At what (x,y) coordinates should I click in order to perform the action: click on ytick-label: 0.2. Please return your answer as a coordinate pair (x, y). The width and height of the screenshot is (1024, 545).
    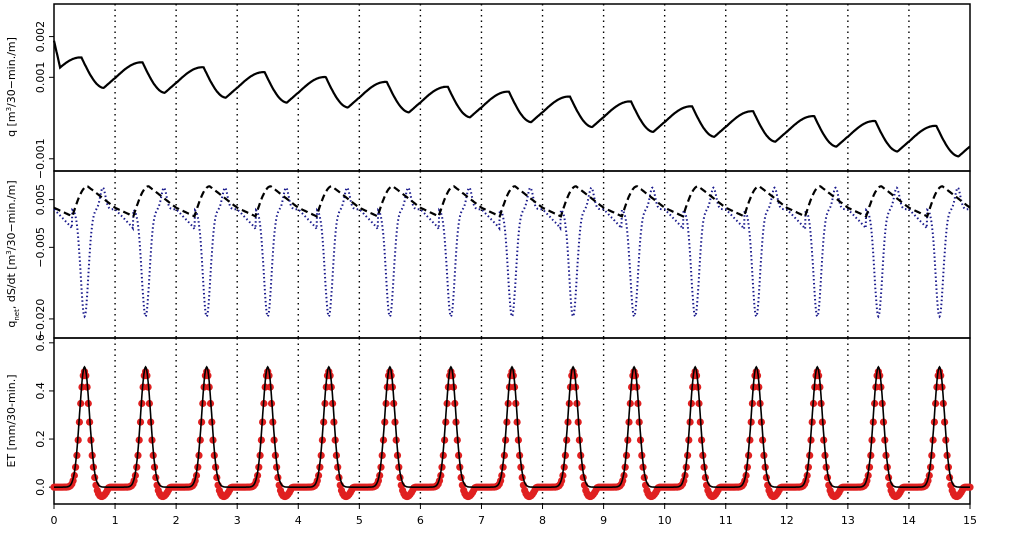
    Looking at the image, I should click on (40, 439).